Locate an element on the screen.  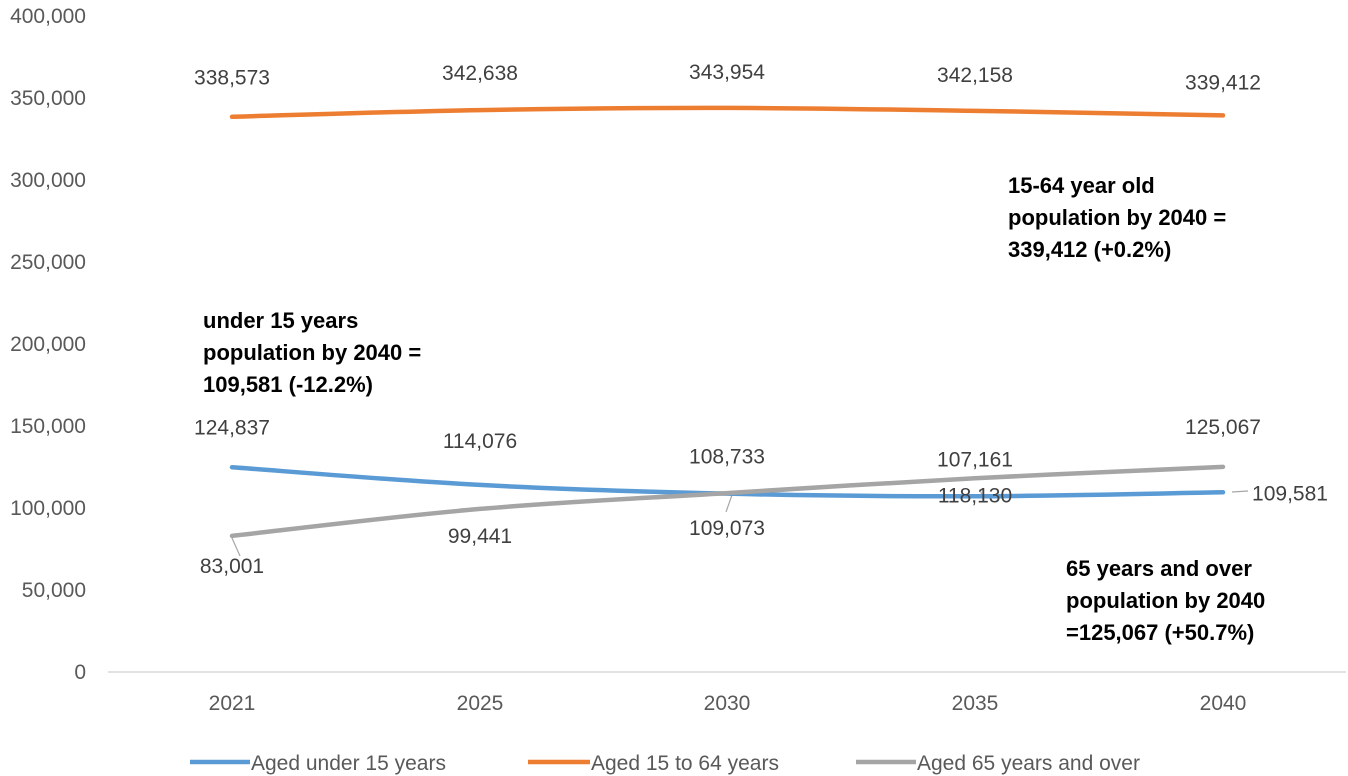
data-label: 114,076 is located at coordinates (480, 441).